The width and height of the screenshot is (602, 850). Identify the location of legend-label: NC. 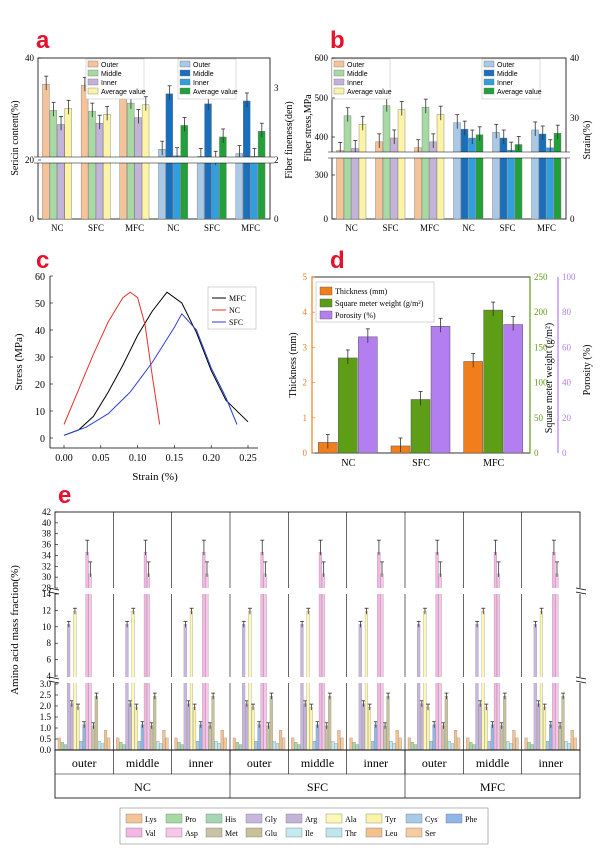
(234, 310).